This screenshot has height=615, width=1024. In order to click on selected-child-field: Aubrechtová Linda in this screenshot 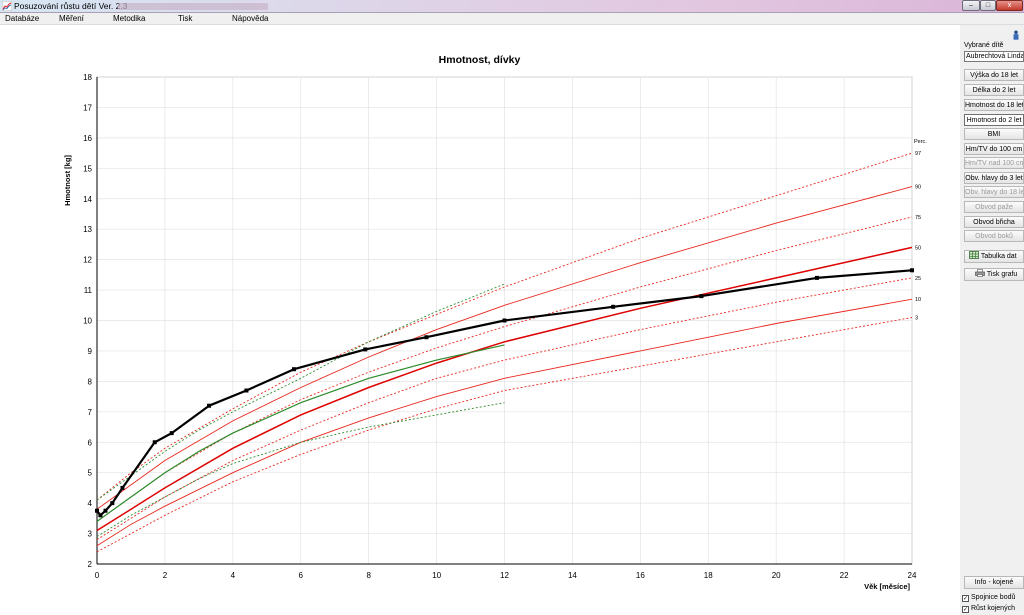, I will do `click(994, 56)`.